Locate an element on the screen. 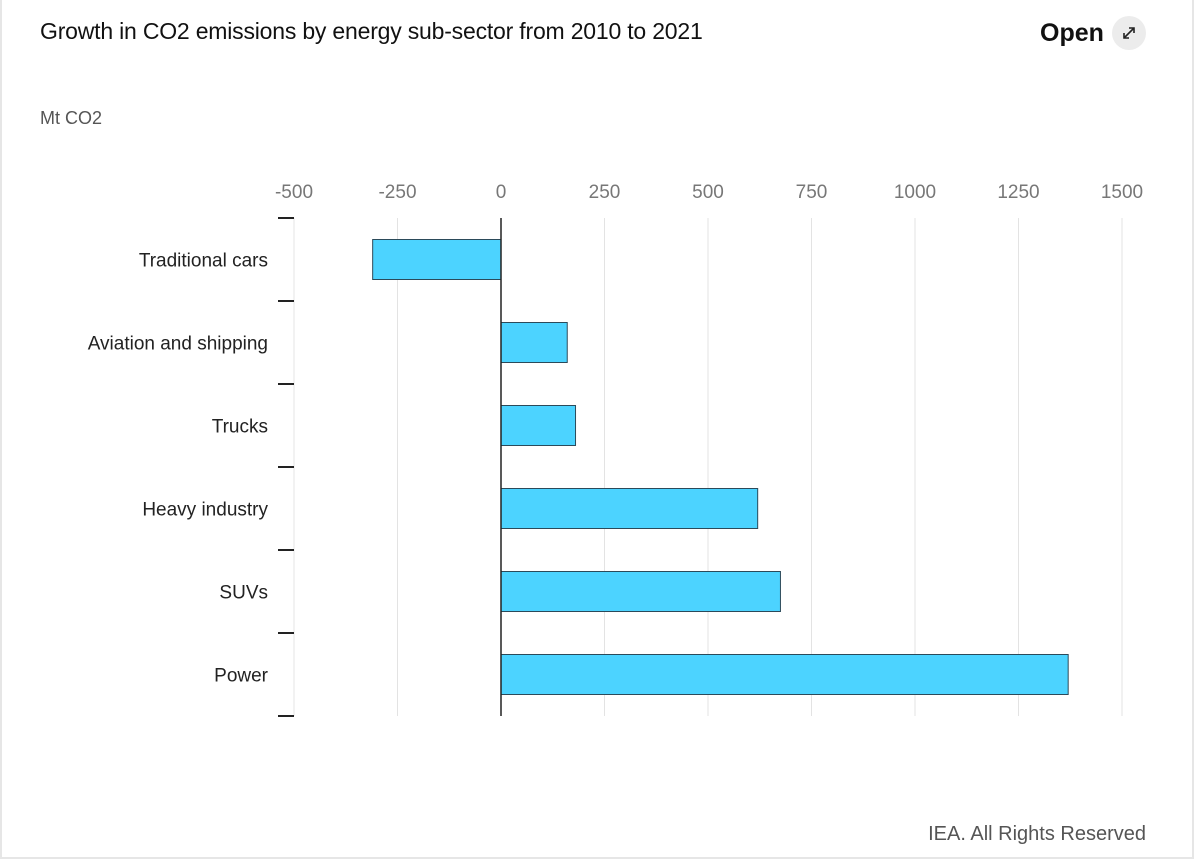 The width and height of the screenshot is (1200, 861). credit-text: IEA. All Rights Reserved is located at coordinates (1037, 834).